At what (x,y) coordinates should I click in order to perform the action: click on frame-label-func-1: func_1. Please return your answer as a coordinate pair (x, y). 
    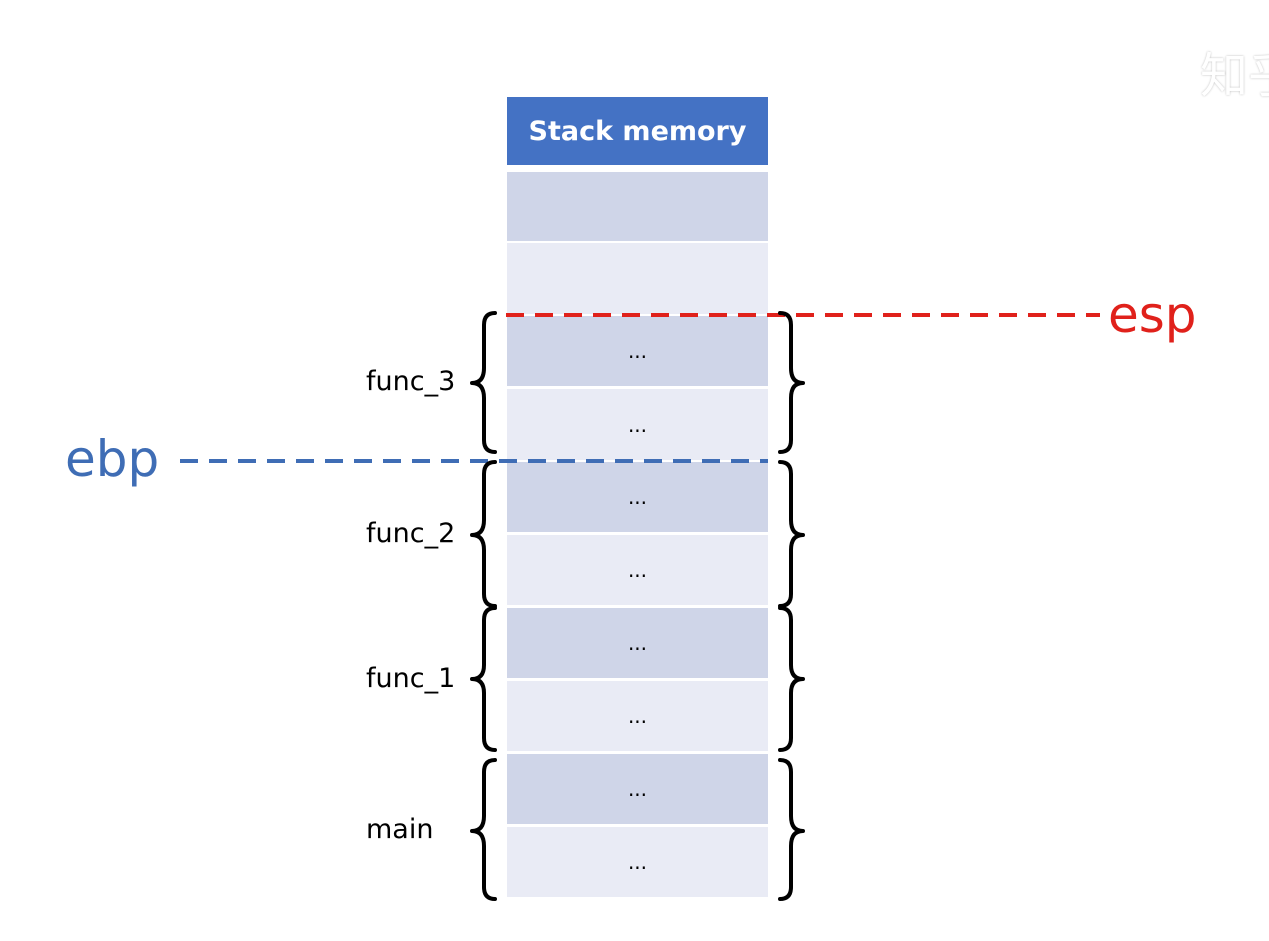
    Looking at the image, I should click on (411, 678).